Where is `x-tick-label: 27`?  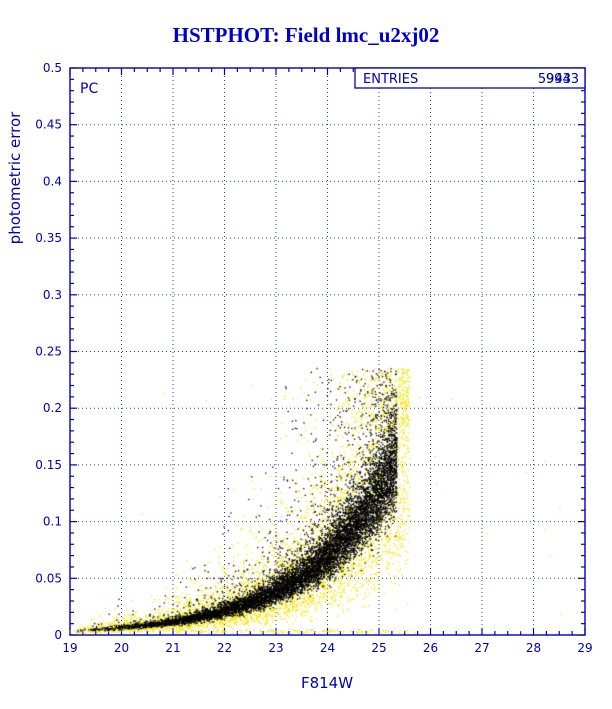 x-tick-label: 27 is located at coordinates (481, 648).